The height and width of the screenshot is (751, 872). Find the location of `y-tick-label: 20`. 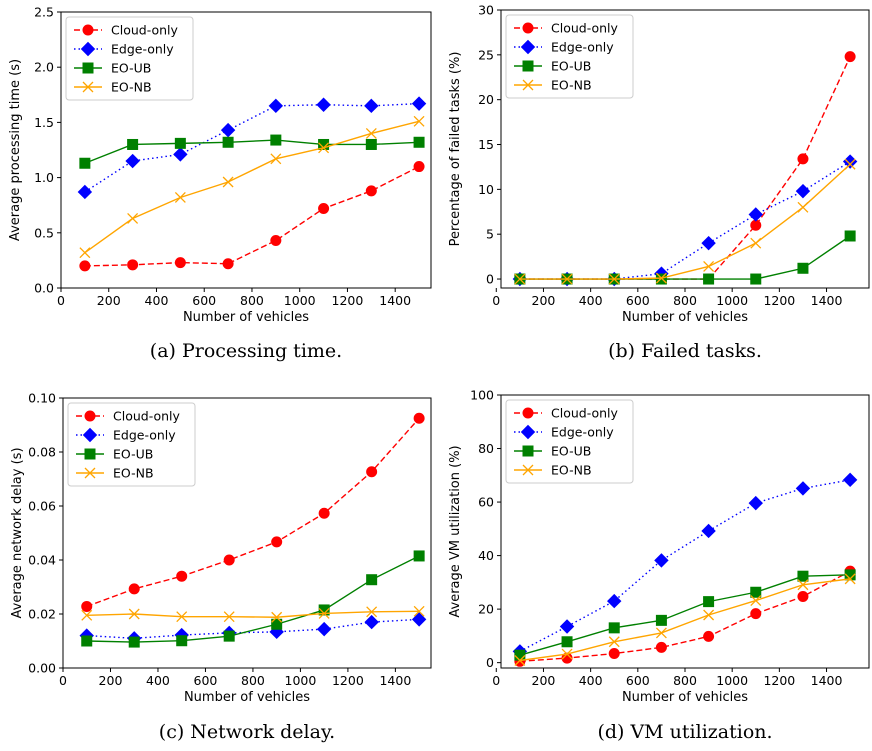

y-tick-label: 20 is located at coordinates (486, 99).